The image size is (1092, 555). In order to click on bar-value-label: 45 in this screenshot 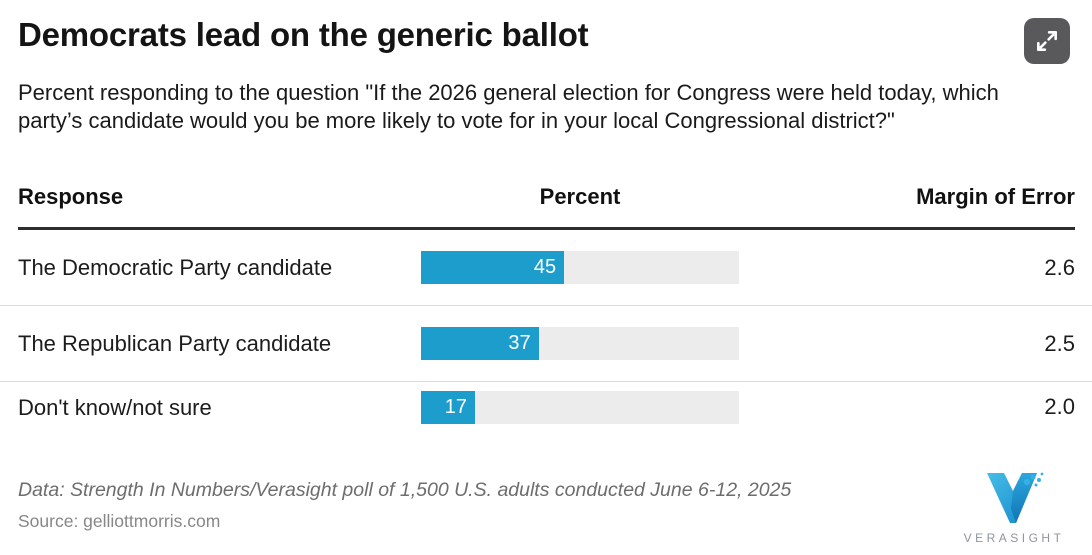, I will do `click(545, 267)`.